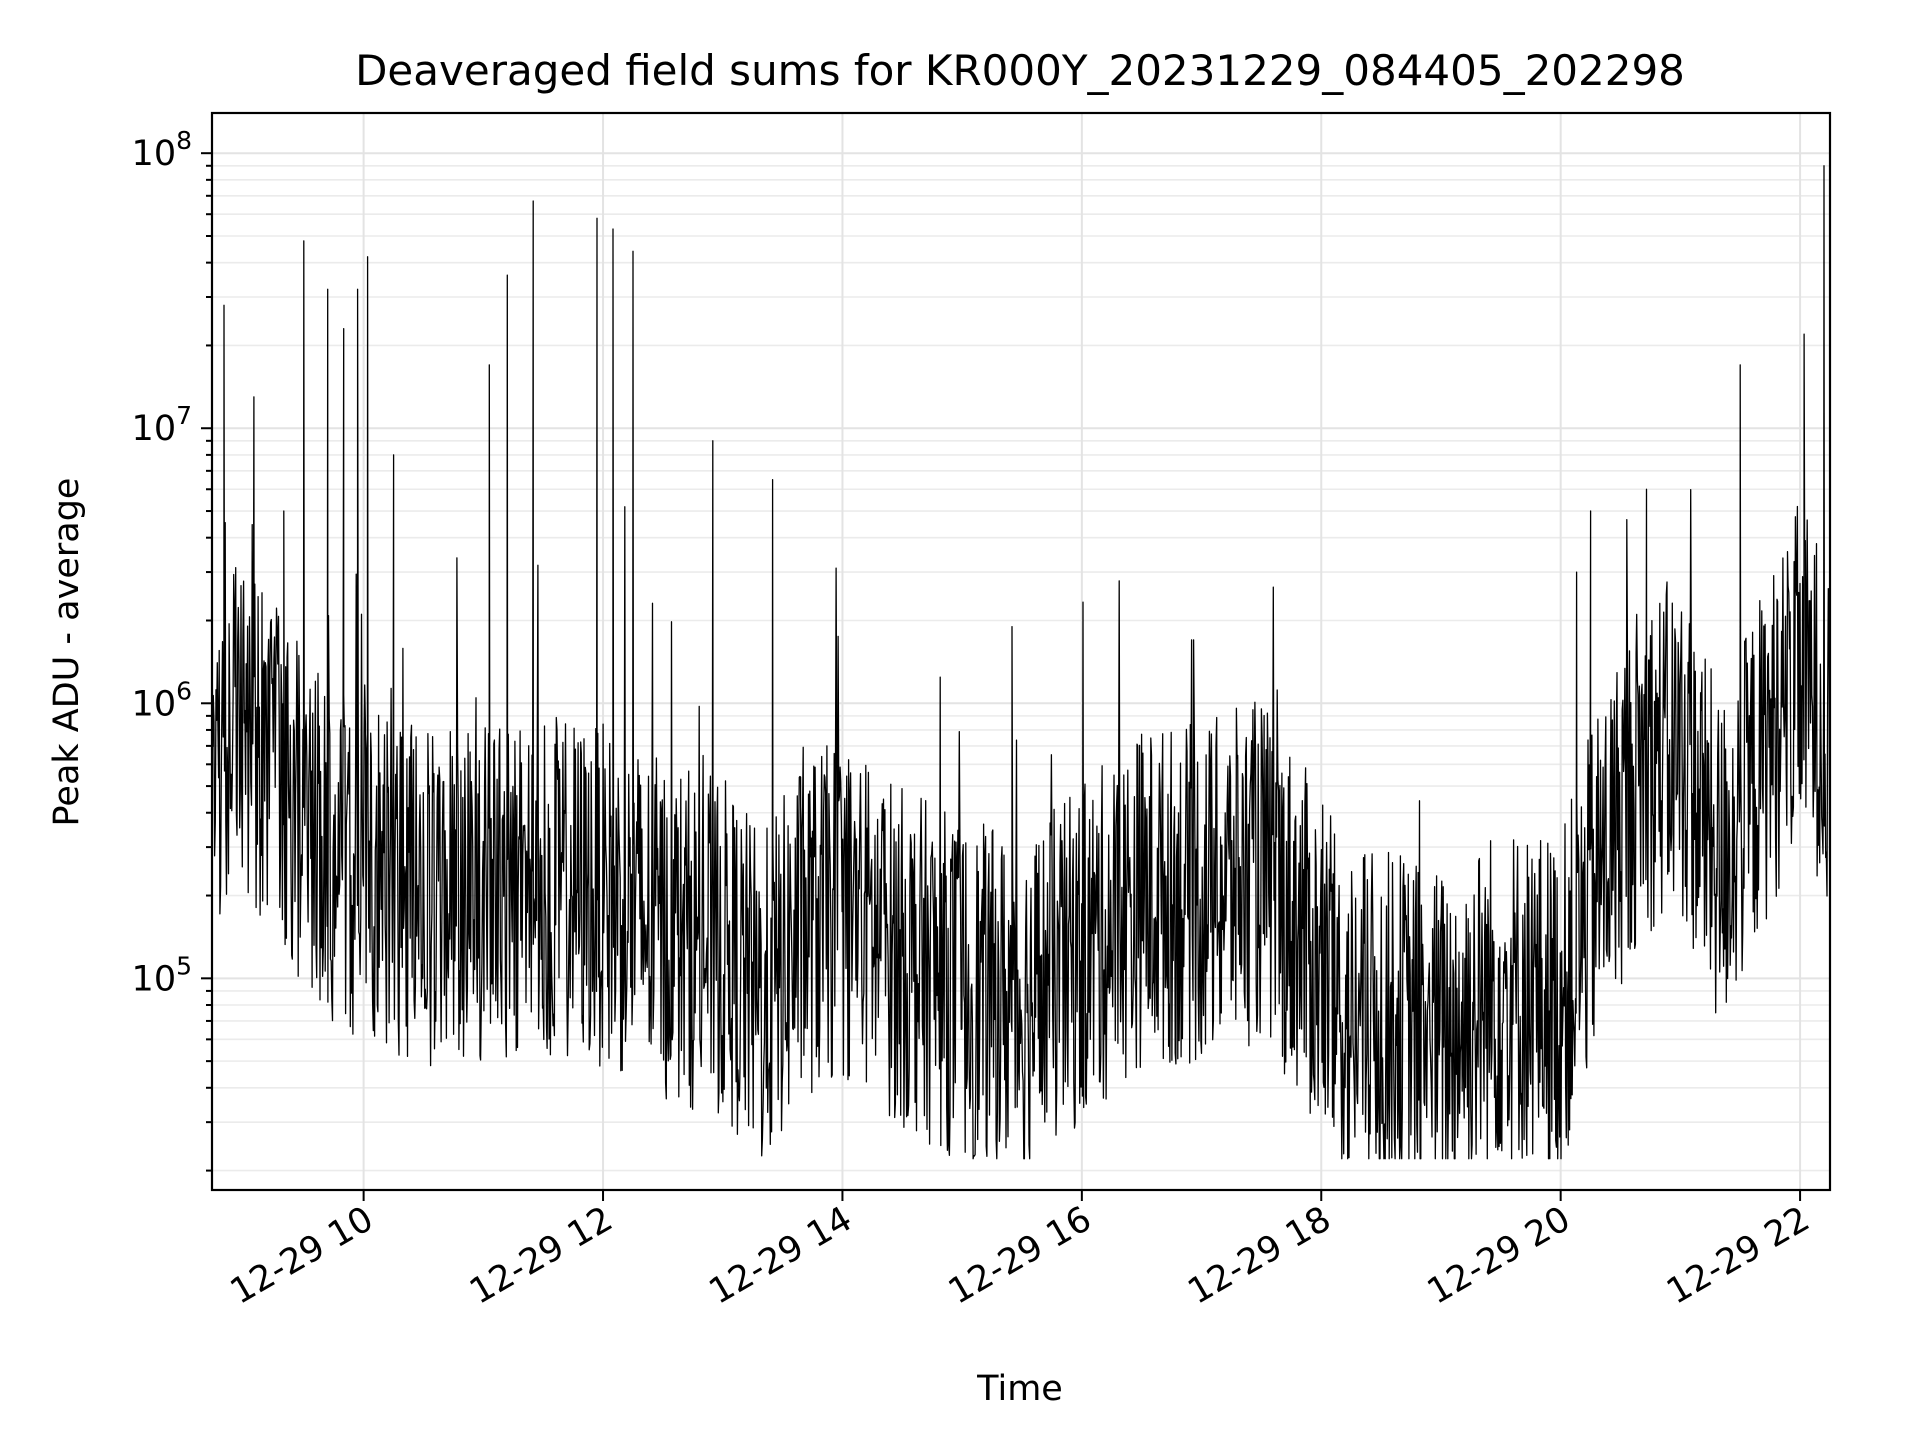  What do you see at coordinates (1019, 1389) in the screenshot?
I see `x-axis-label: Time` at bounding box center [1019, 1389].